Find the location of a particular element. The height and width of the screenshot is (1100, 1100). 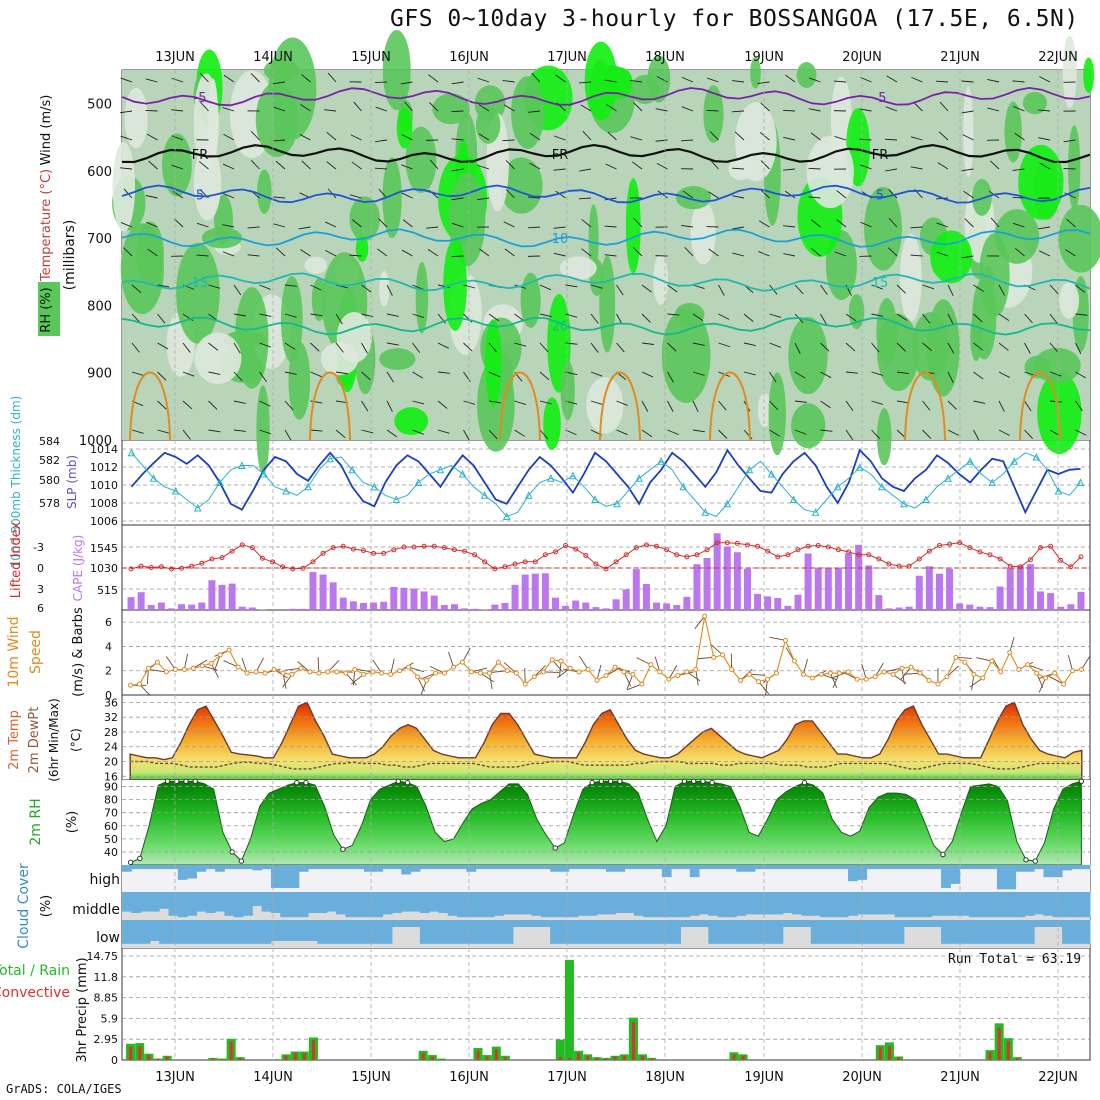

li-line is located at coordinates (606, 556).